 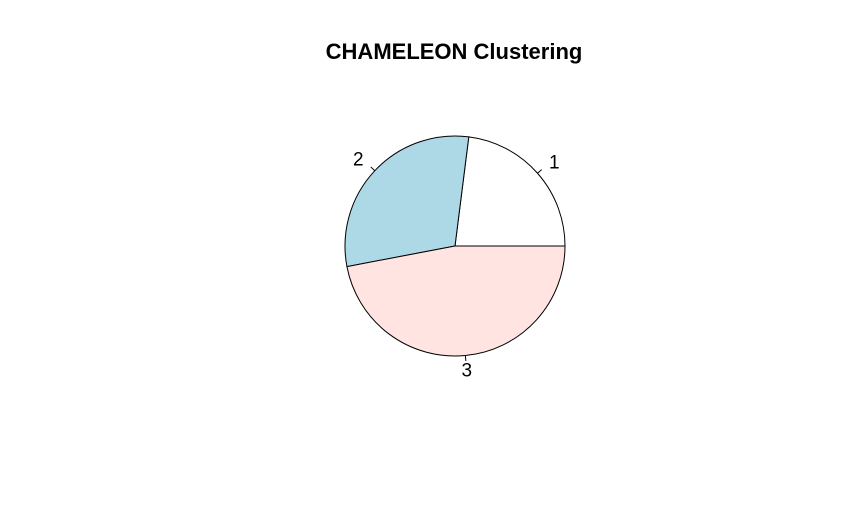 I want to click on slice-label-3: 3, so click(x=467, y=370).